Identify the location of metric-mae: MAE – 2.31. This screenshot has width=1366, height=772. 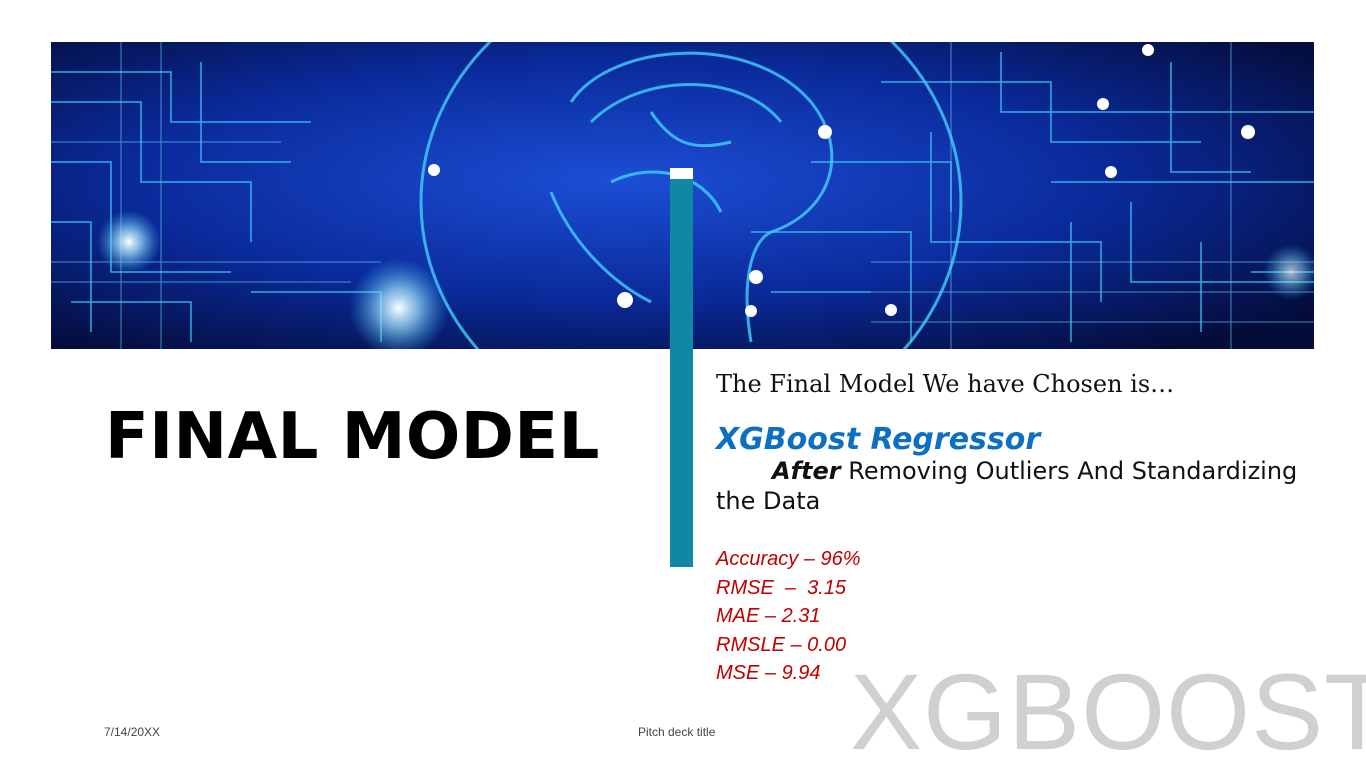
(768, 616).